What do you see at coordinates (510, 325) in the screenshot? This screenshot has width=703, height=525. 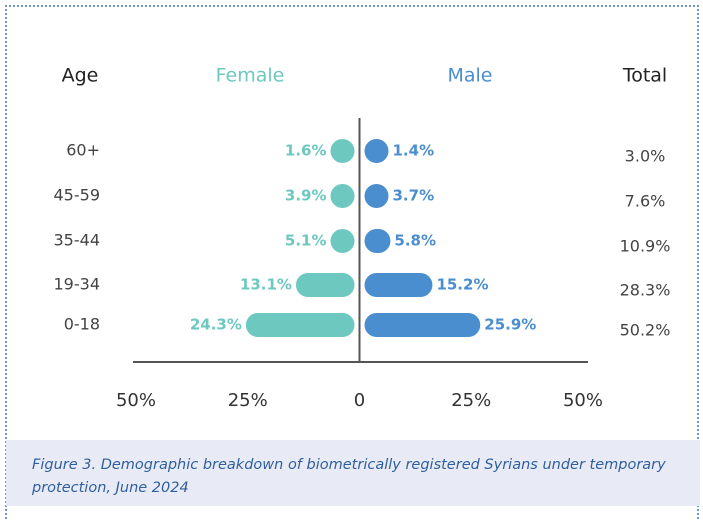 I see `value-label: 25.9%` at bounding box center [510, 325].